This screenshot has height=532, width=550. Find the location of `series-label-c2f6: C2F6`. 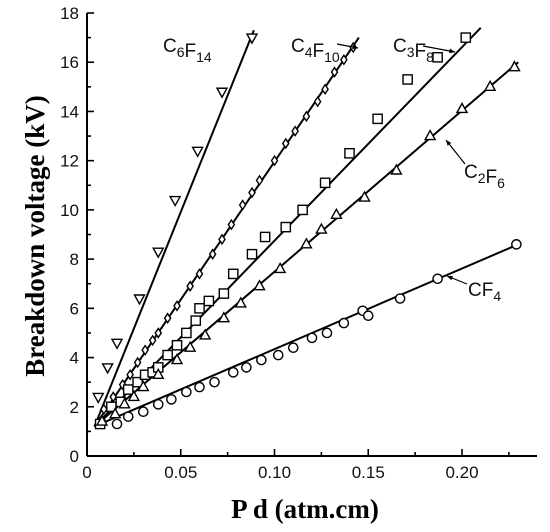

series-label-c2f6: C2F6 is located at coordinates (484, 176).